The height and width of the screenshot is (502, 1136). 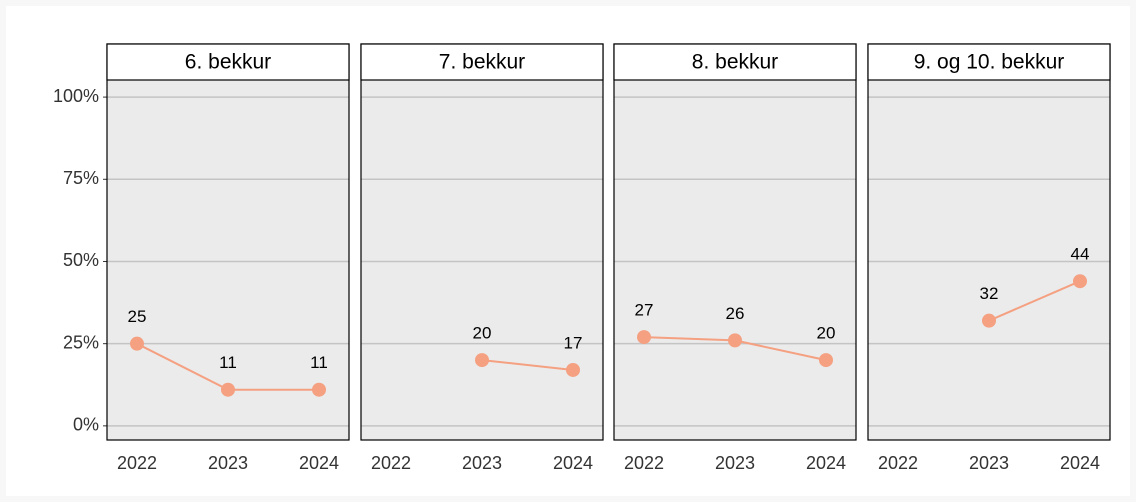 What do you see at coordinates (81, 260) in the screenshot?
I see `y-tick-label: 50%` at bounding box center [81, 260].